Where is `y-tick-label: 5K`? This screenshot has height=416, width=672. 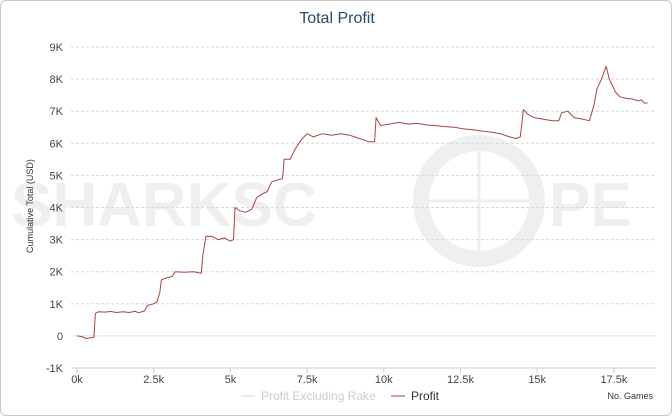 y-tick-label: 5K is located at coordinates (57, 176).